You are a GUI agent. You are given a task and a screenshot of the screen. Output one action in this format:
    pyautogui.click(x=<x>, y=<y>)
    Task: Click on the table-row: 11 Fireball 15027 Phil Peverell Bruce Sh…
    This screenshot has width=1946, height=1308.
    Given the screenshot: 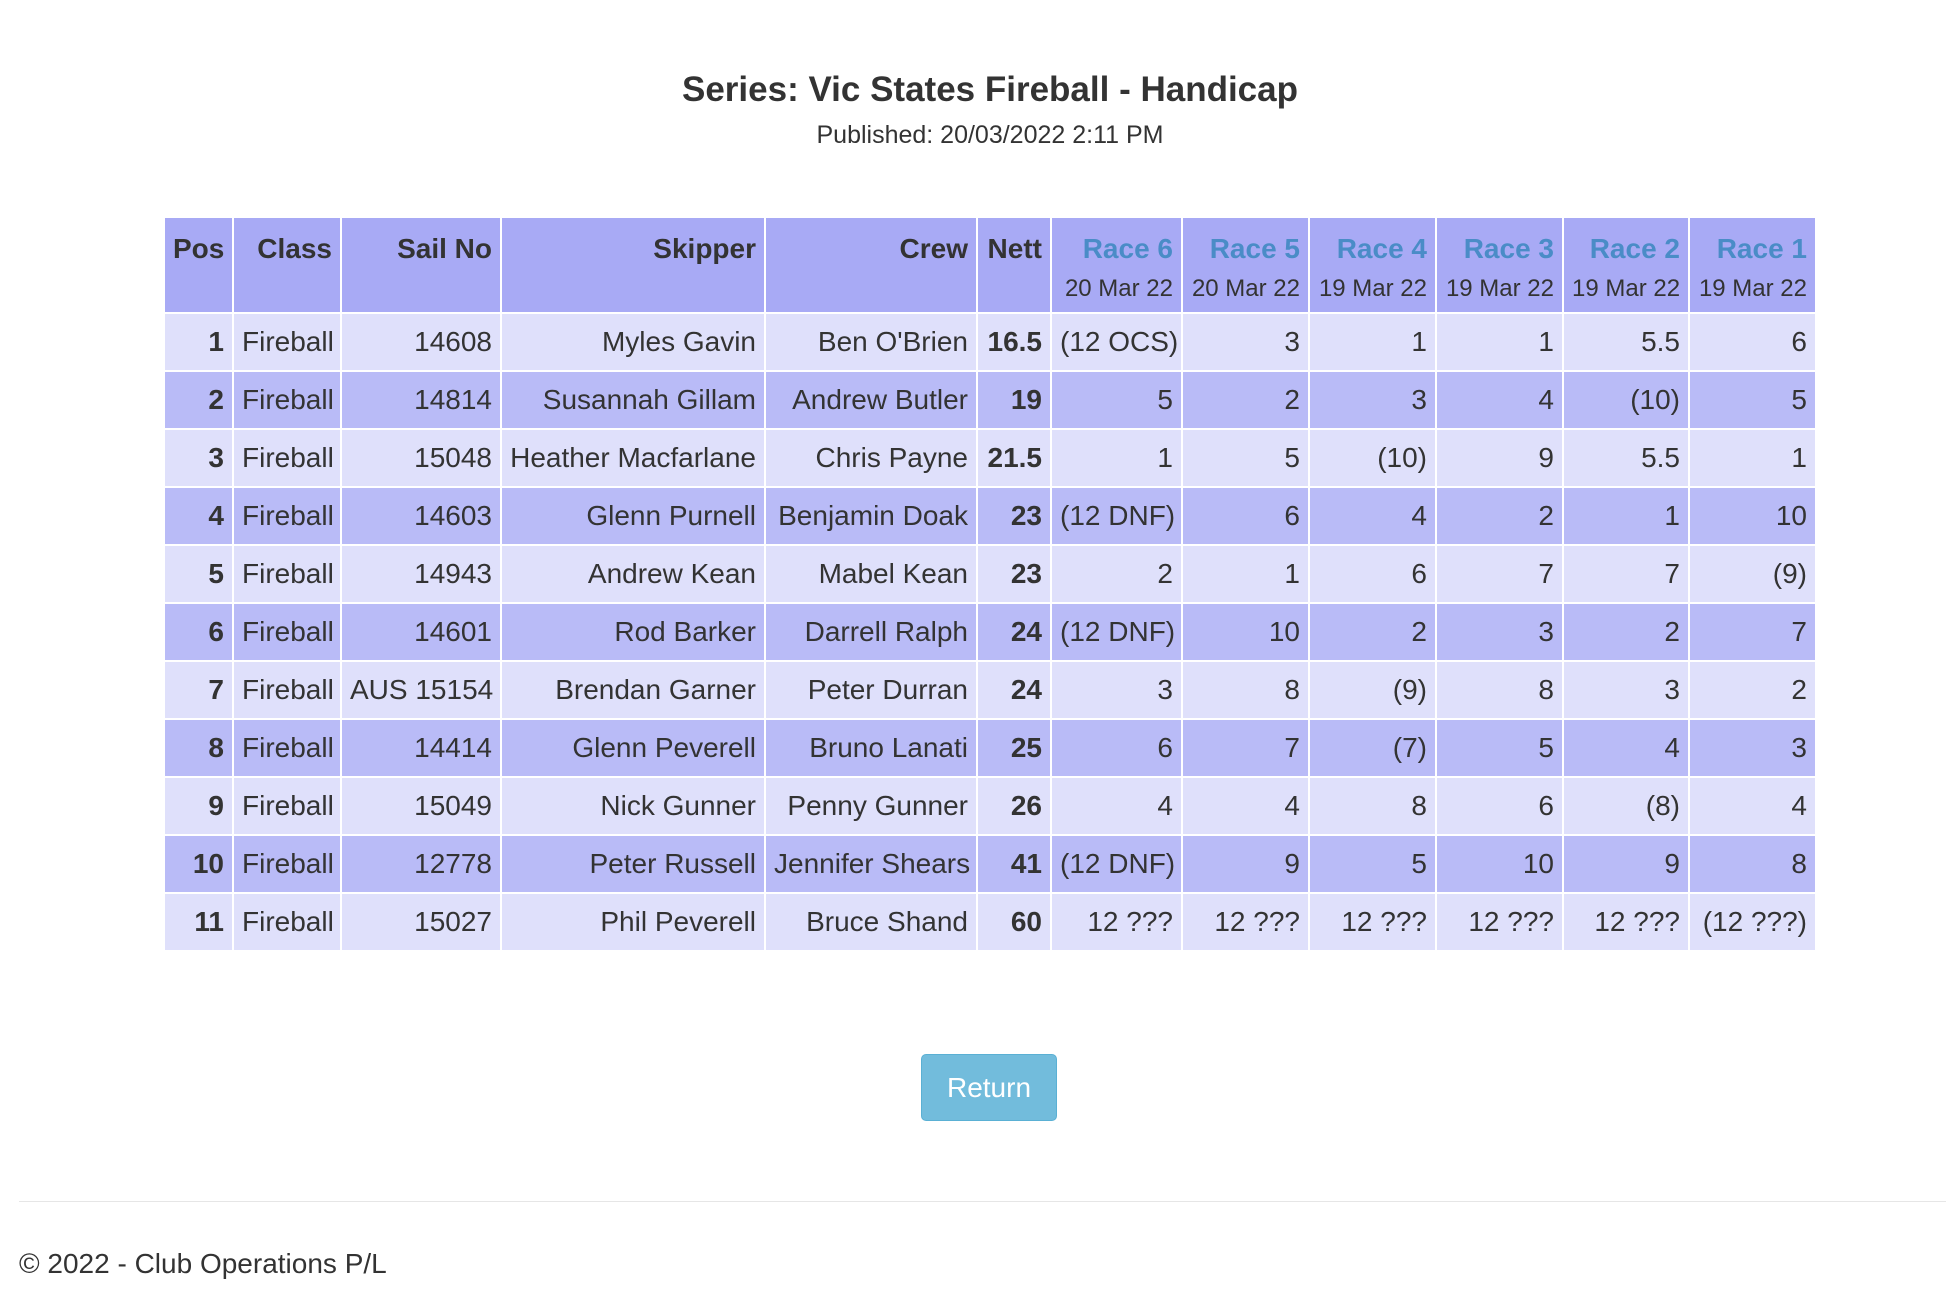 What is the action you would take?
    pyautogui.click(x=990, y=922)
    